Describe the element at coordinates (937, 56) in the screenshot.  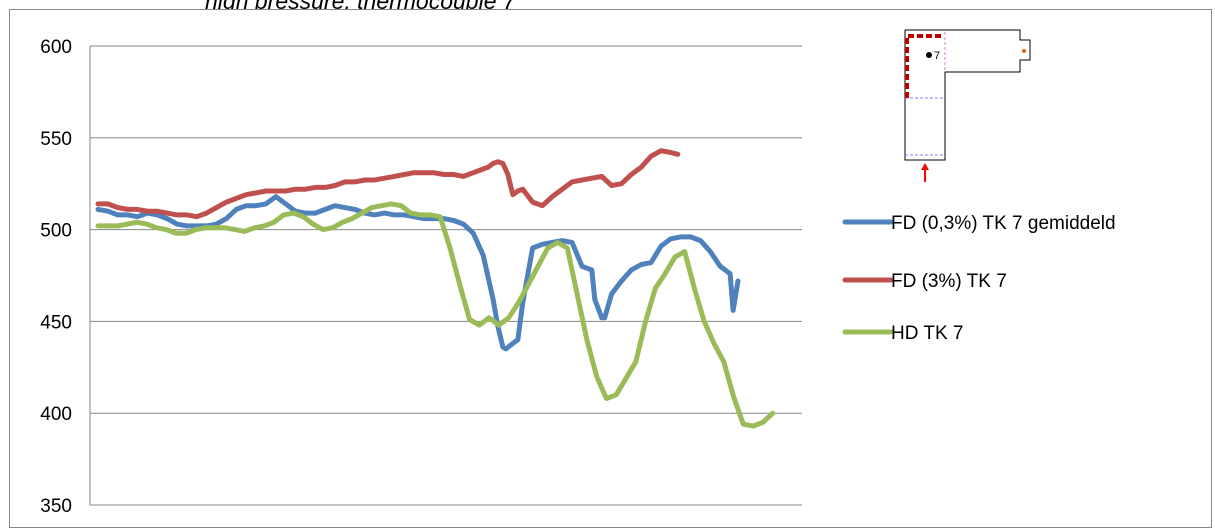
I see `thermocouple-label: 7` at that location.